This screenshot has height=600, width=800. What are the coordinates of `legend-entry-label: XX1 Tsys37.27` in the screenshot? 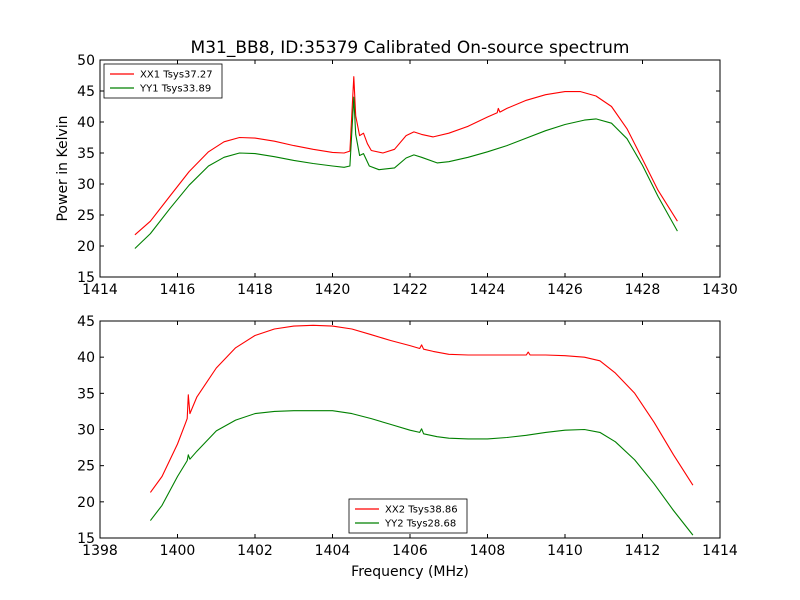 It's located at (176, 75).